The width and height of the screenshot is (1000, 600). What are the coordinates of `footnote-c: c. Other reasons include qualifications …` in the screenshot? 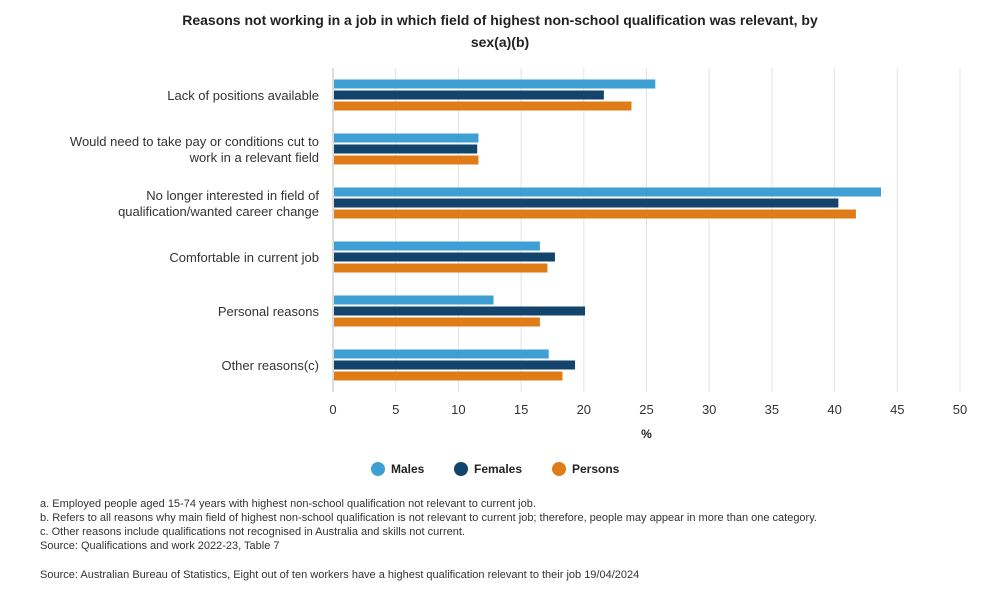 It's located at (252, 532).